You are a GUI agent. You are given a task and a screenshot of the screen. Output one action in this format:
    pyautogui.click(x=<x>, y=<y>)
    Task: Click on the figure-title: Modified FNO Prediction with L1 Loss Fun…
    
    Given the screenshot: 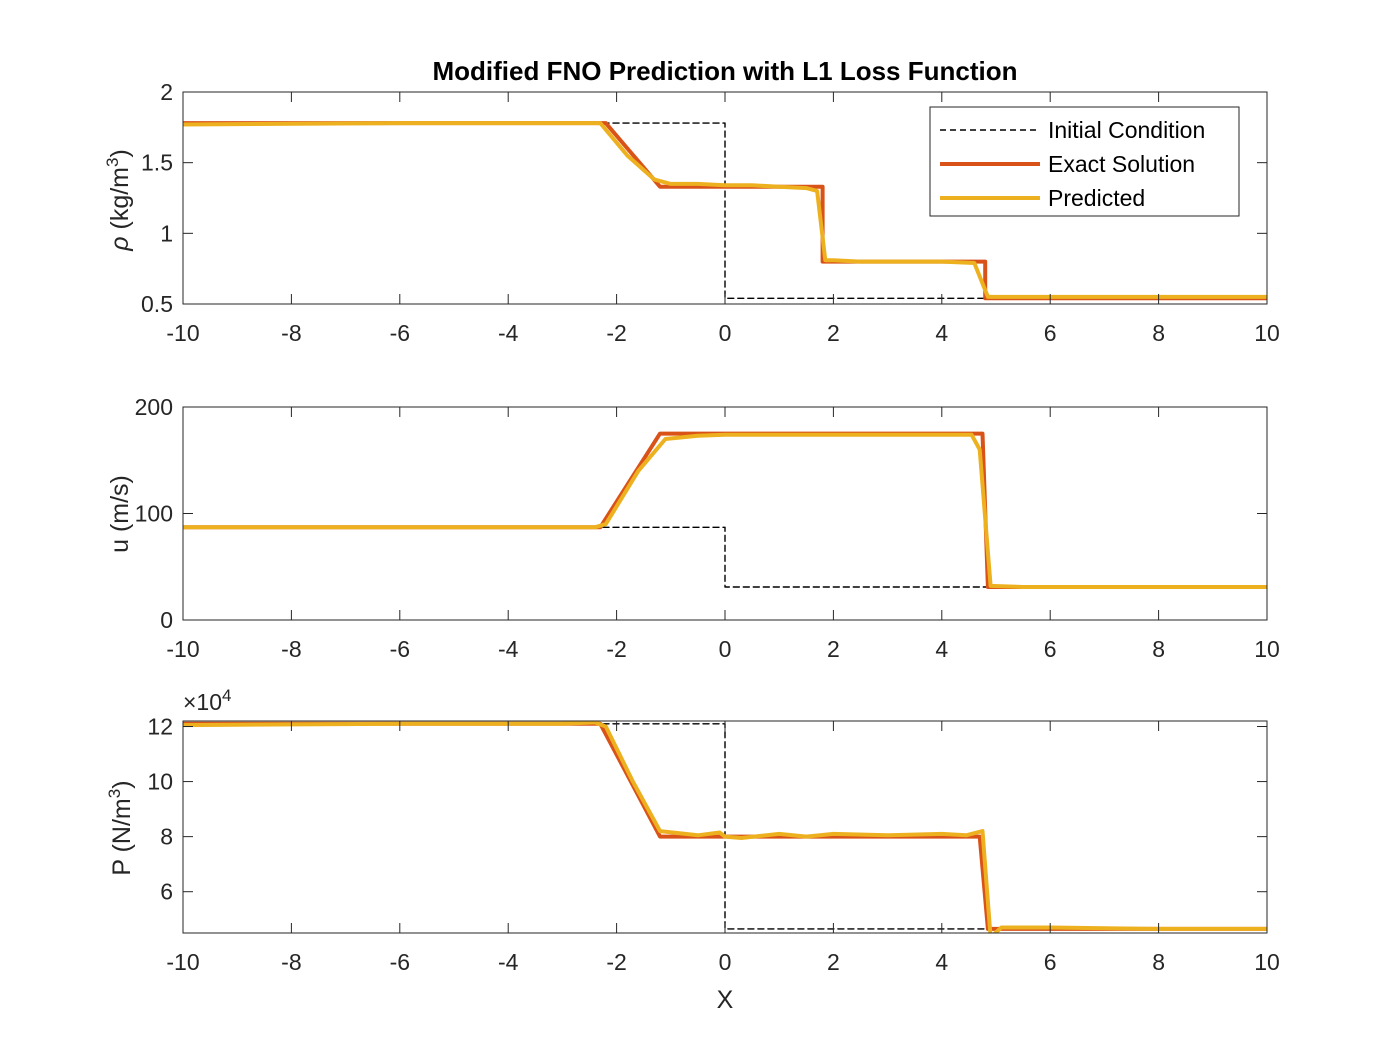 What is the action you would take?
    pyautogui.click(x=725, y=71)
    